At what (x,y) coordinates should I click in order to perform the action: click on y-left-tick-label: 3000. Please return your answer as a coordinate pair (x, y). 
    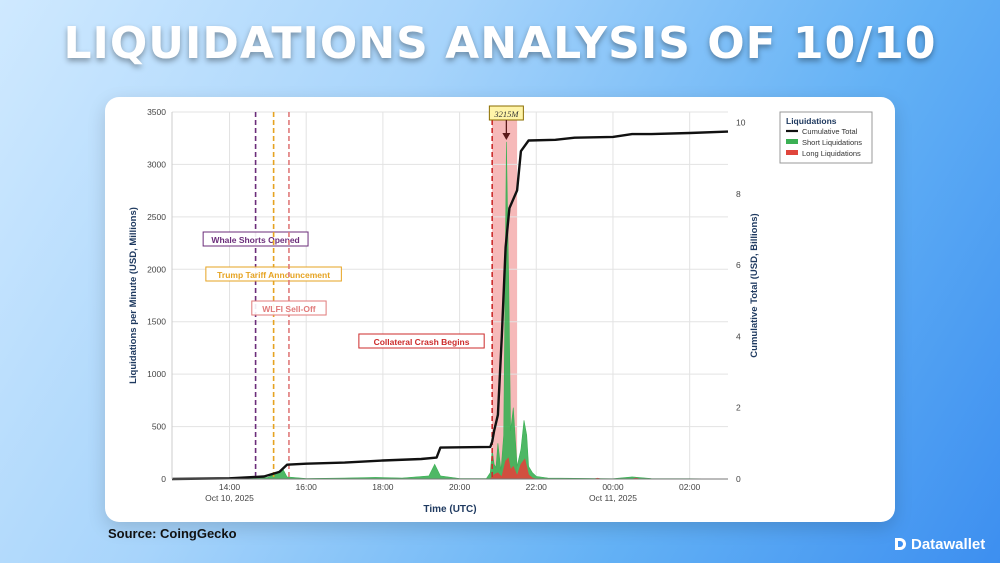
    Looking at the image, I should click on (156, 164).